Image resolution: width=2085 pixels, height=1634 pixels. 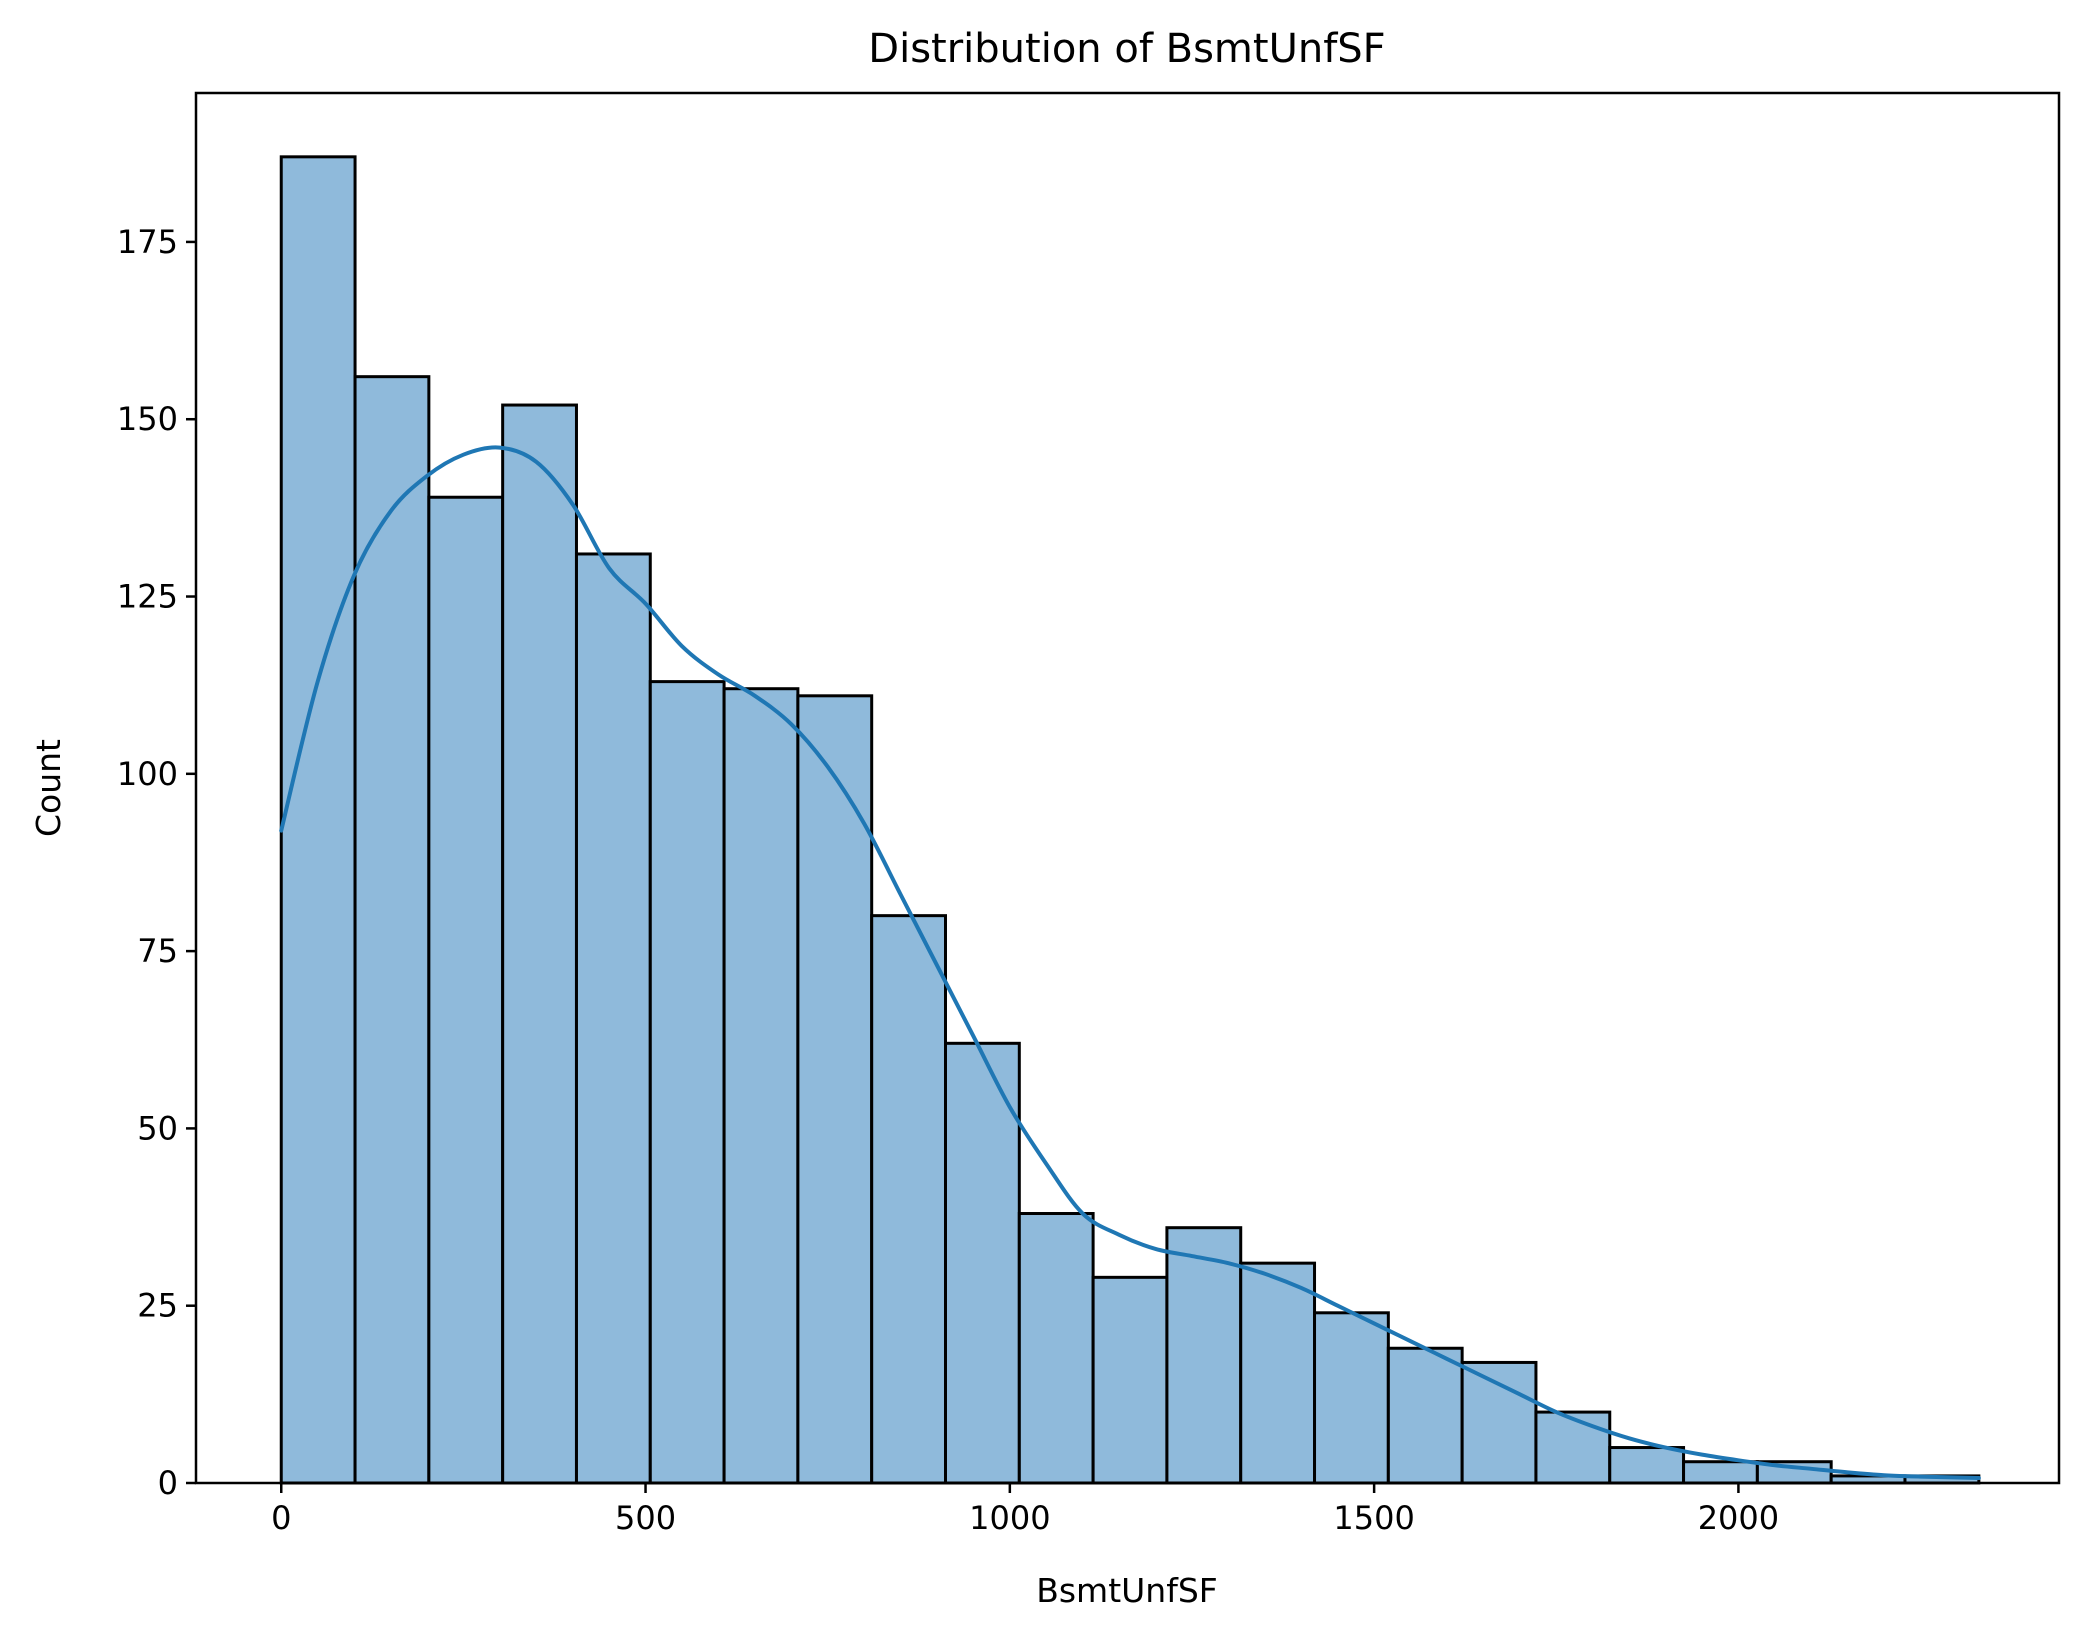 I want to click on y-tick-label: 100, so click(x=147, y=774).